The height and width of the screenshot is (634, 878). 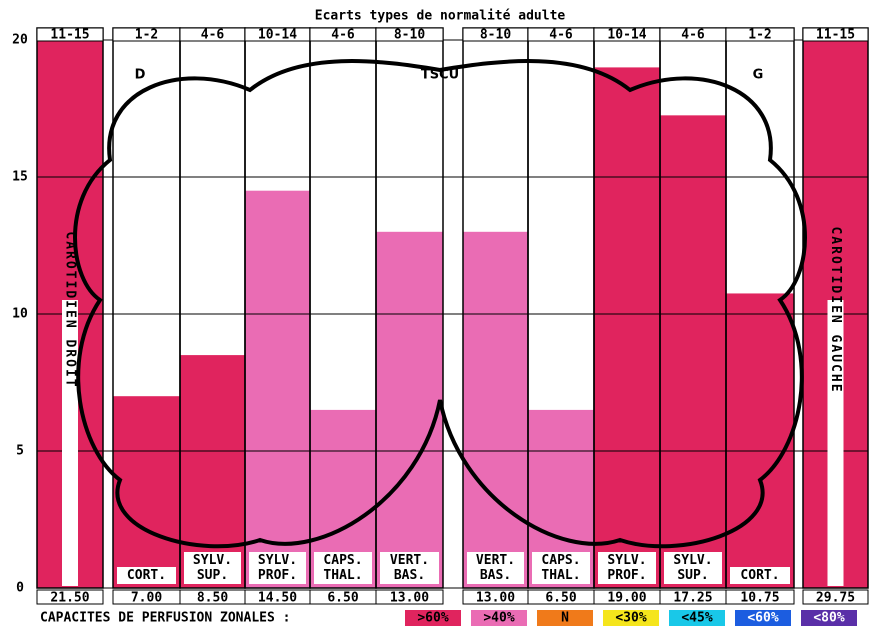 I want to click on value-label: 19.00, so click(x=626, y=598).